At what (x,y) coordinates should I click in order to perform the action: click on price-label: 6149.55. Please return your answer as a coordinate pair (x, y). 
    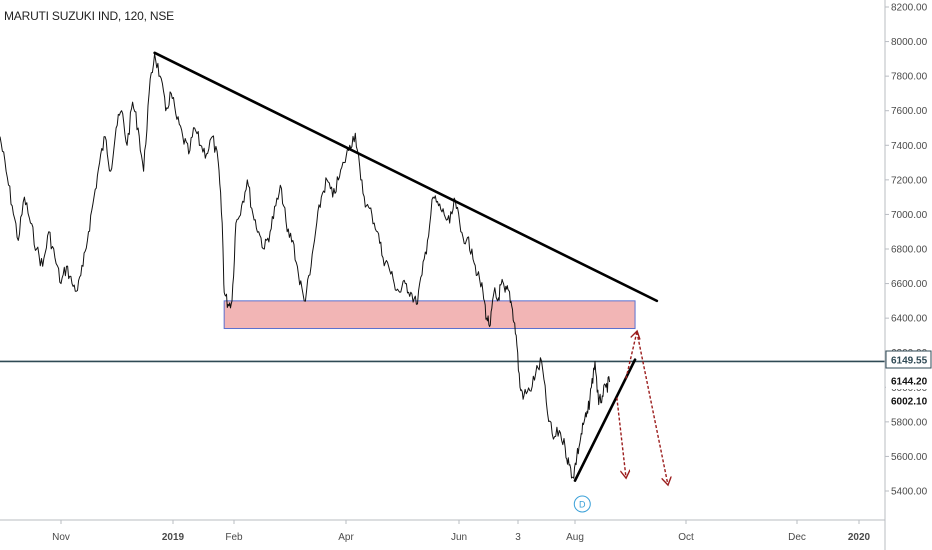
    Looking at the image, I should click on (908, 359).